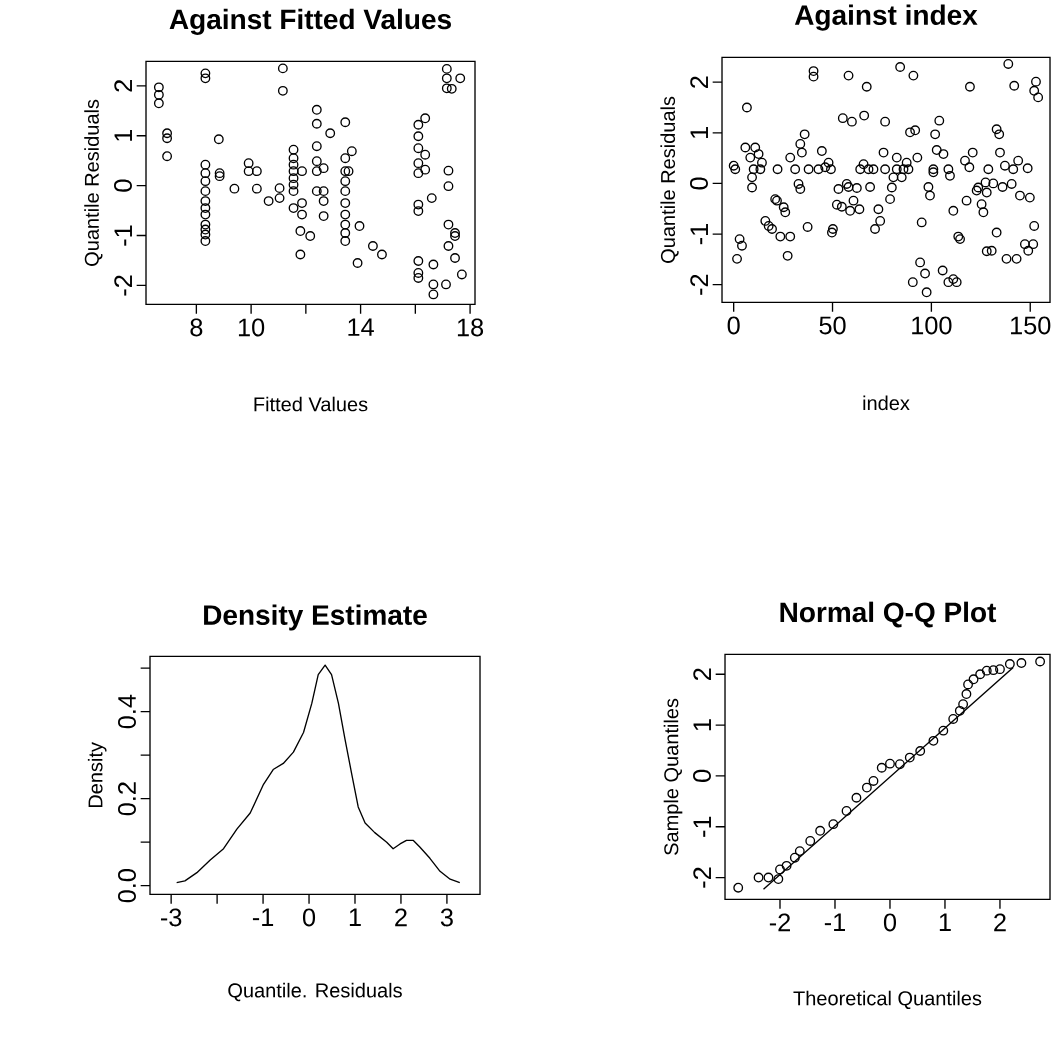 Image resolution: width=1056 pixels, height=1037 pixels. What do you see at coordinates (888, 614) in the screenshot?
I see `chart-title: Normal Q-Q Plot` at bounding box center [888, 614].